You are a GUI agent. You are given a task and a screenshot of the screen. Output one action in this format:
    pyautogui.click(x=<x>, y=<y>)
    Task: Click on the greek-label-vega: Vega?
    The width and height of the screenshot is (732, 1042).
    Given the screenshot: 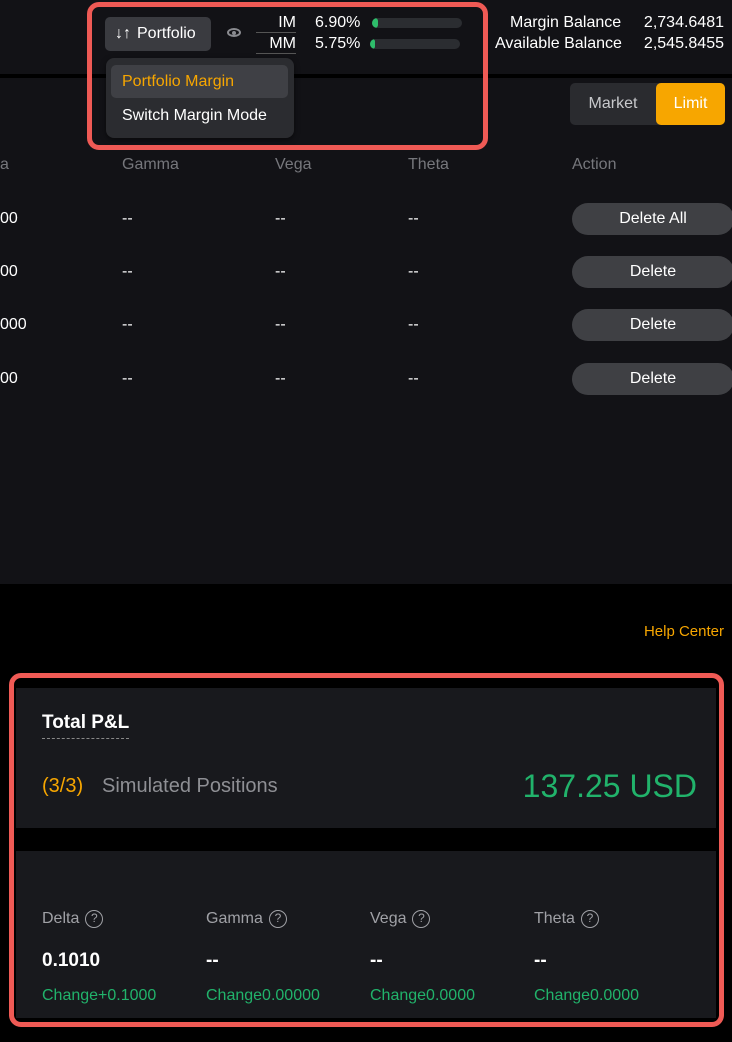 What is the action you would take?
    pyautogui.click(x=400, y=919)
    